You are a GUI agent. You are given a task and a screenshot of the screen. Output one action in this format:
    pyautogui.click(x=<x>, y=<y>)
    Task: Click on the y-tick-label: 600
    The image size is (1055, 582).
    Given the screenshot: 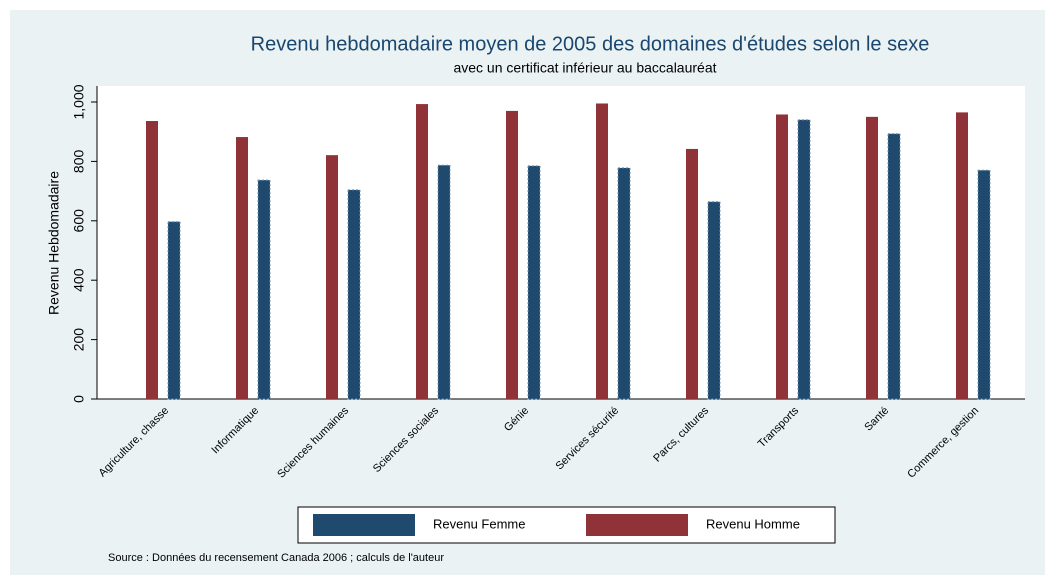 What is the action you would take?
    pyautogui.click(x=79, y=221)
    